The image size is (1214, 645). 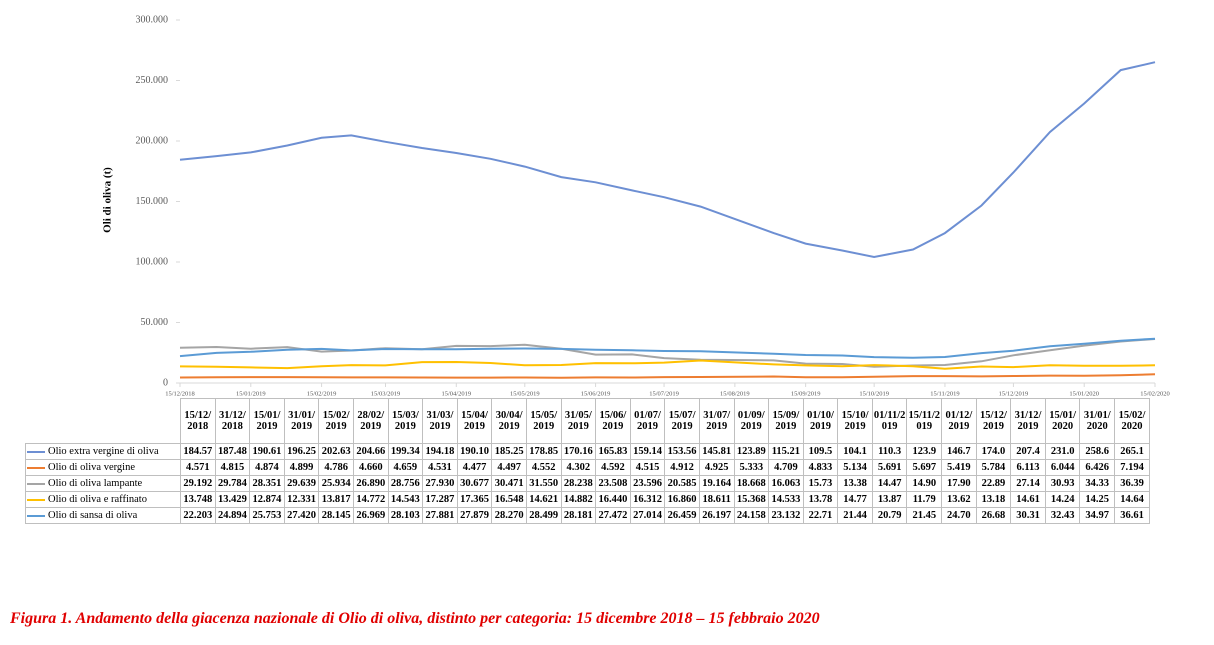 I want to click on column-header: 01/11/2019, so click(x=889, y=421).